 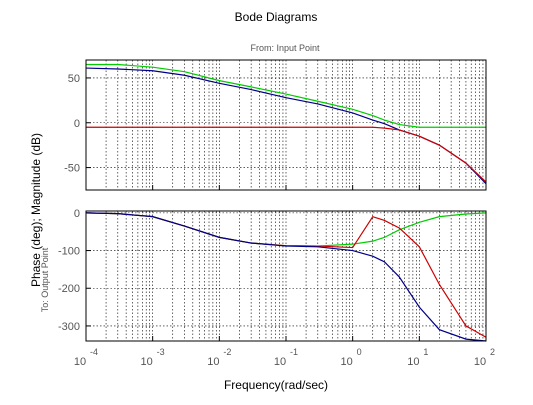 What do you see at coordinates (69, 327) in the screenshot?
I see `phase-ytick-label: -300` at bounding box center [69, 327].